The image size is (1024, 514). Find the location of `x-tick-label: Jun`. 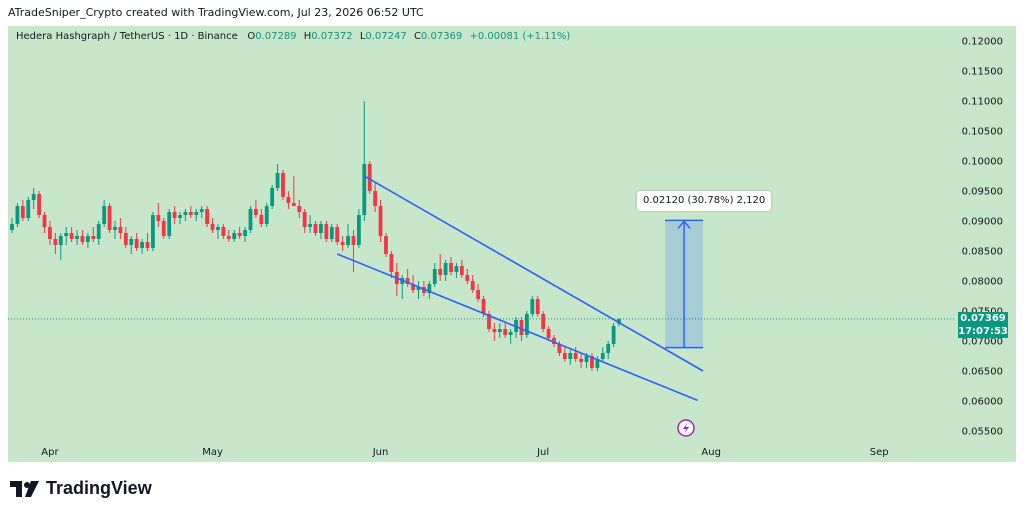

x-tick-label: Jun is located at coordinates (380, 452).